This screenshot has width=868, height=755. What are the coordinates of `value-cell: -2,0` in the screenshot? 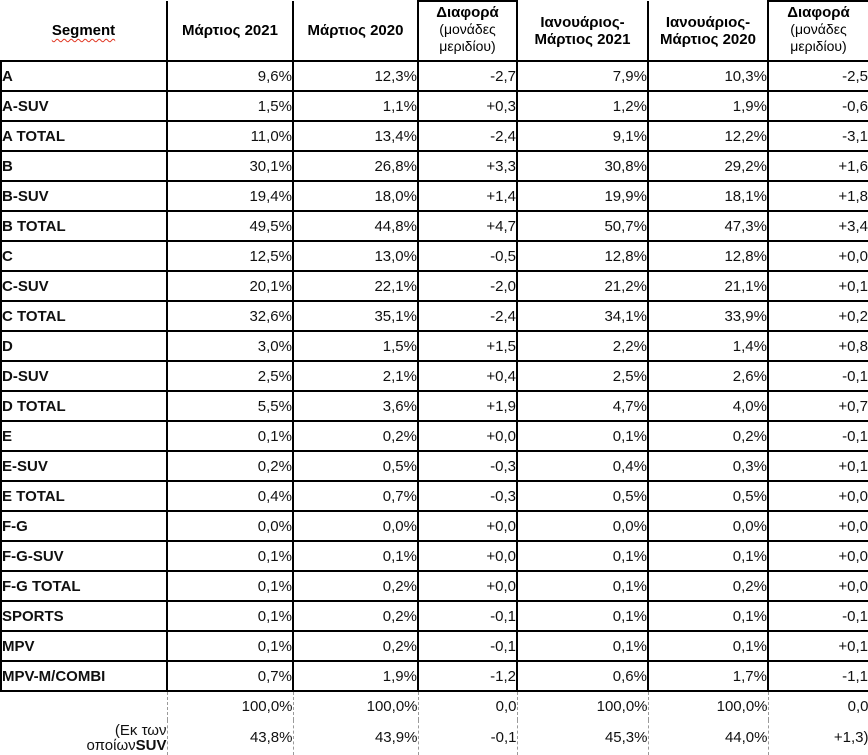 It's located at (467, 286).